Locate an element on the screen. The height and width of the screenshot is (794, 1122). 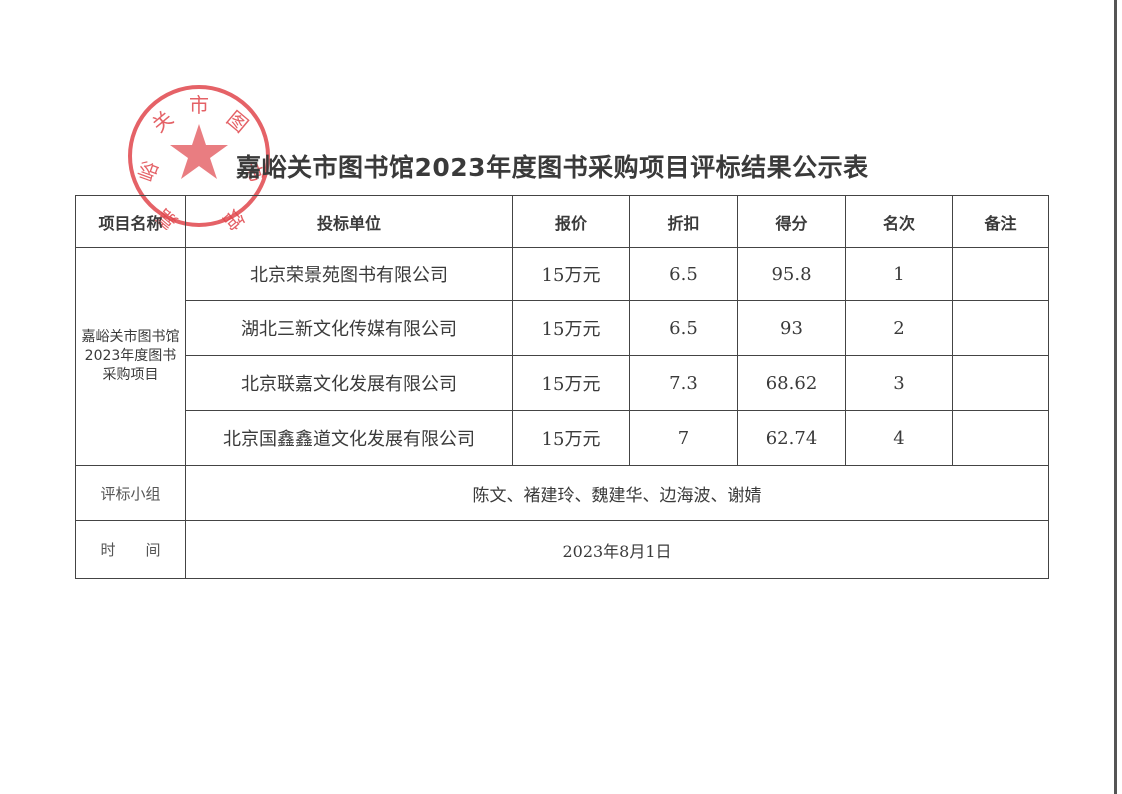
score: 95.8 is located at coordinates (791, 274).